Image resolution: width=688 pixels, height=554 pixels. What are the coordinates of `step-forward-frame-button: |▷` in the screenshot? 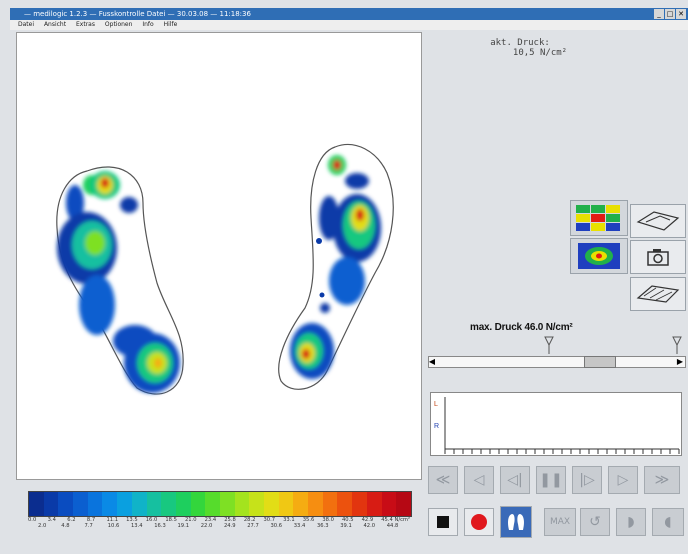 It's located at (587, 480).